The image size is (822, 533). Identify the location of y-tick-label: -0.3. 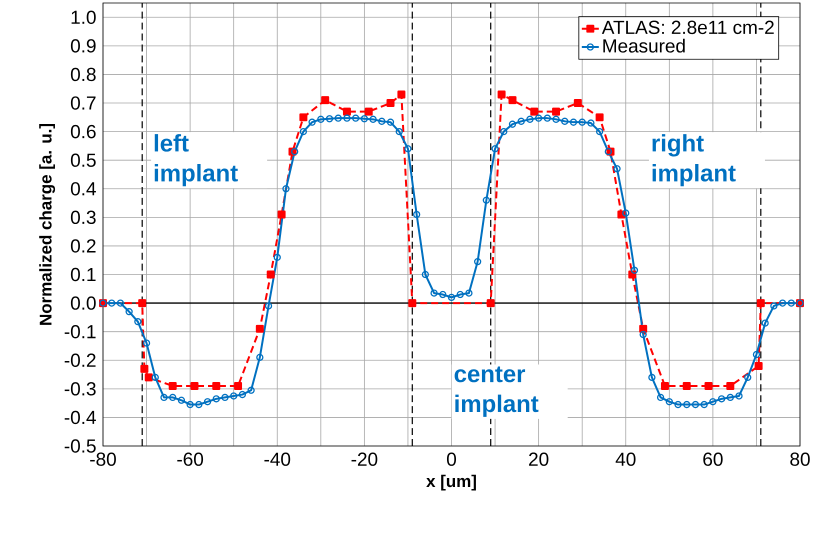
(80, 389).